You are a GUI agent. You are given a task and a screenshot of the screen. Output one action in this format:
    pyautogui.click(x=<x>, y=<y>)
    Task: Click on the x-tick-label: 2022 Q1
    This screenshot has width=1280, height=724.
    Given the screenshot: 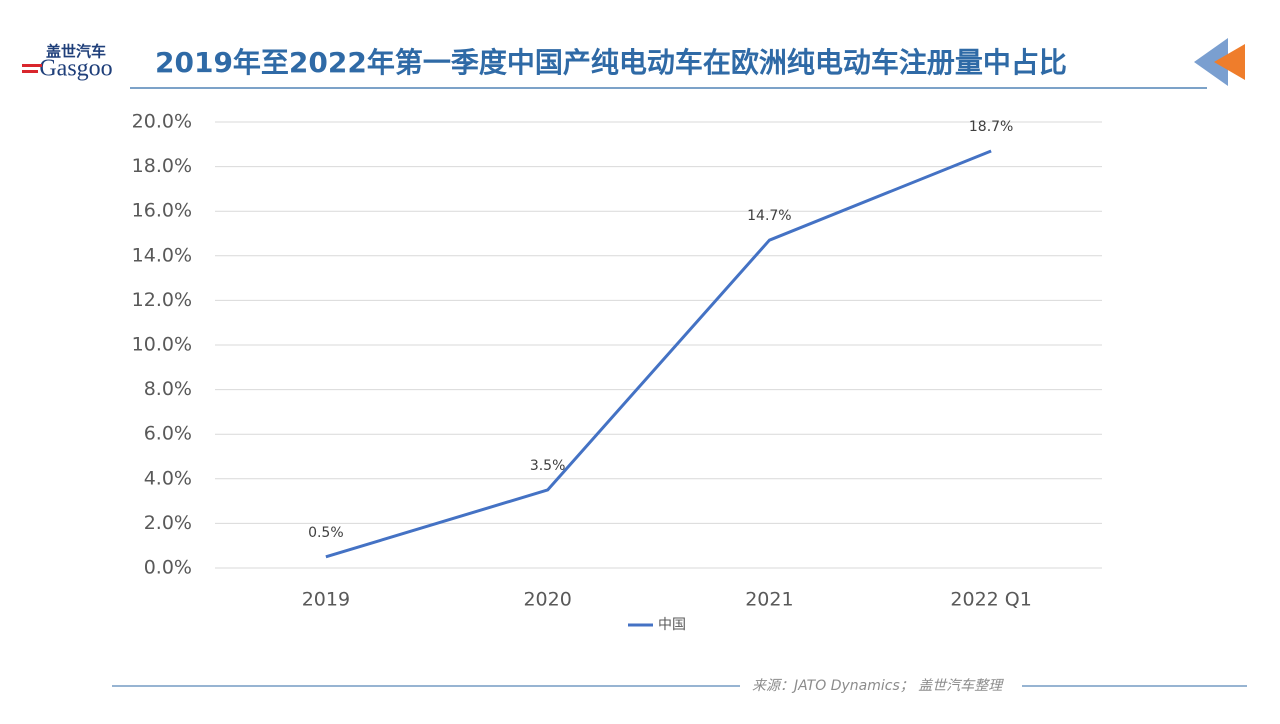 What is the action you would take?
    pyautogui.click(x=990, y=600)
    